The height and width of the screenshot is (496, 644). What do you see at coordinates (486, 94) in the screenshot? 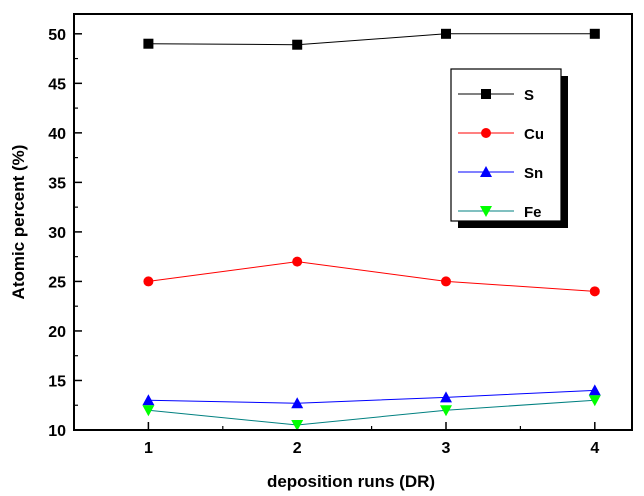
I see `legend-s-marker` at bounding box center [486, 94].